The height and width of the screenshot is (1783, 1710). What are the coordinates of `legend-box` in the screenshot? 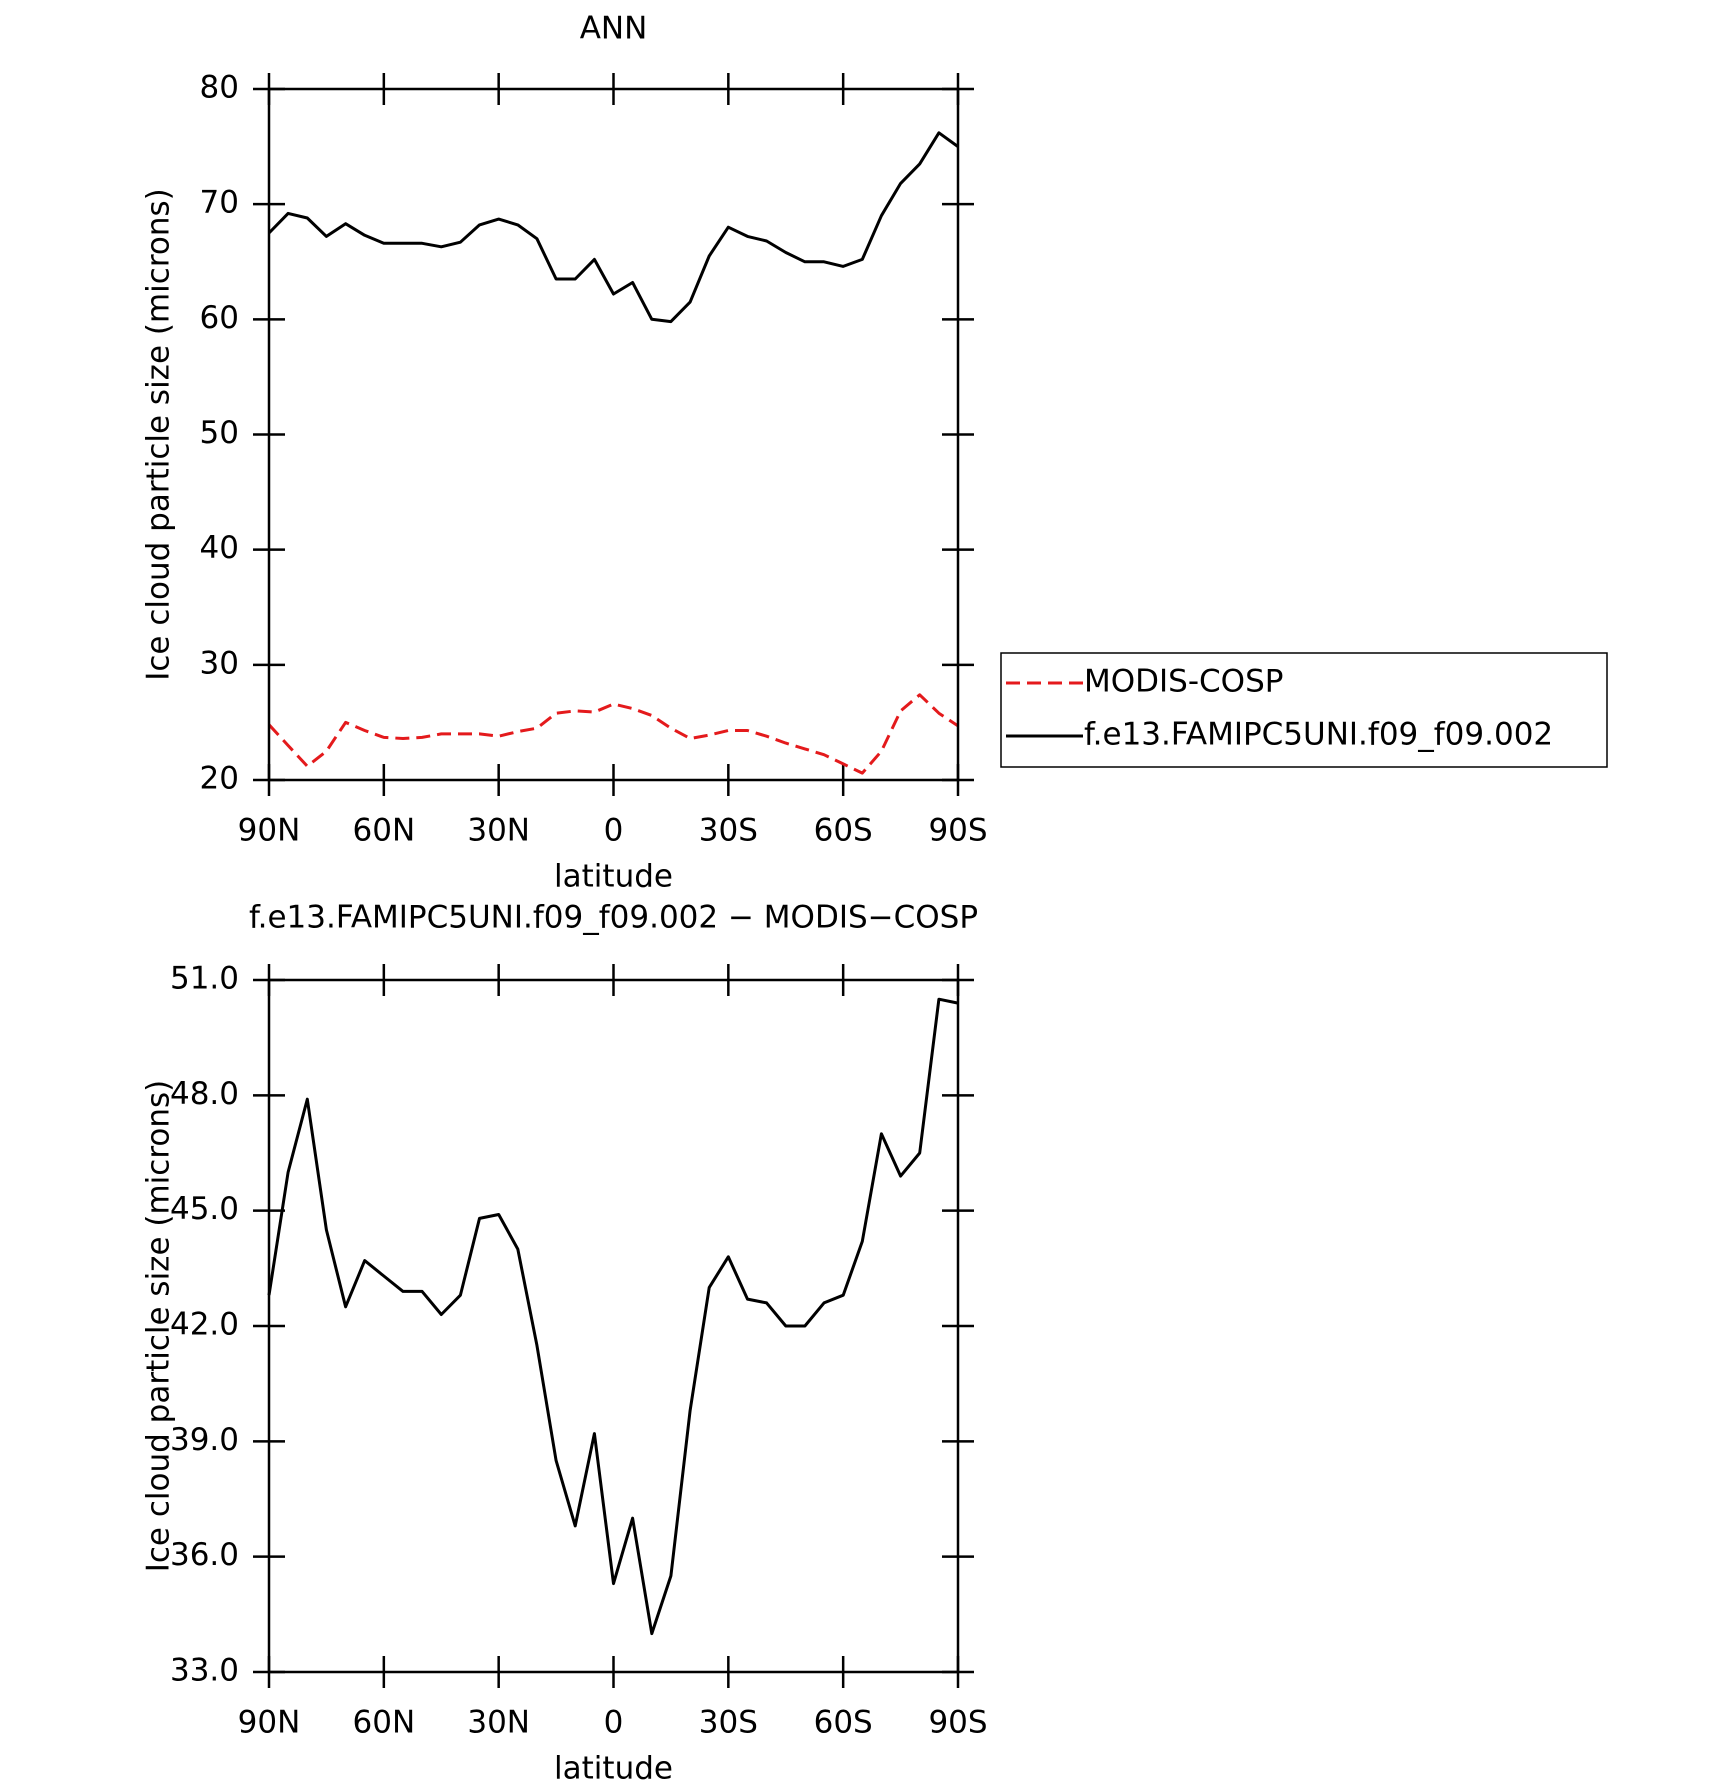 It's located at (1304, 710).